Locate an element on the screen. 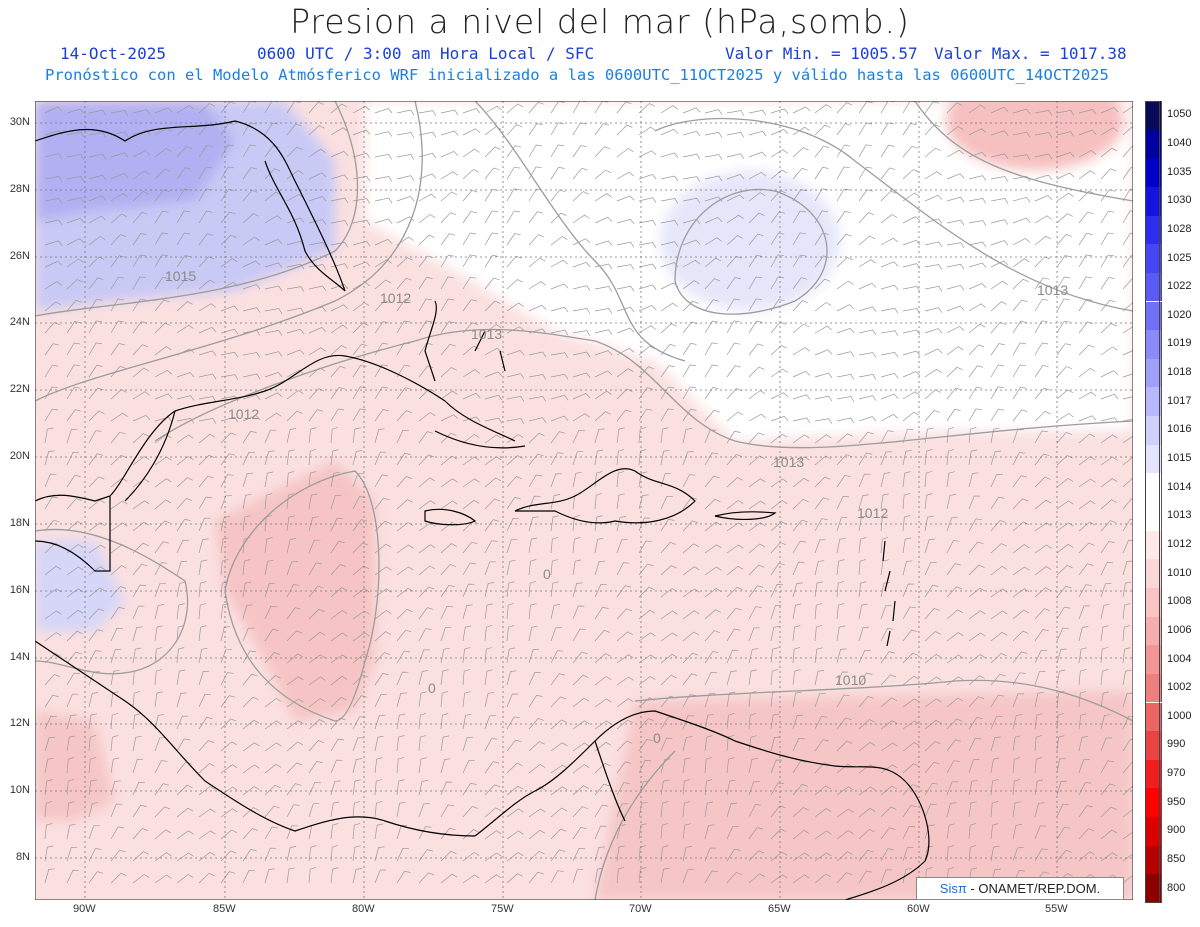  legend-label: 850 is located at coordinates (1176, 859).